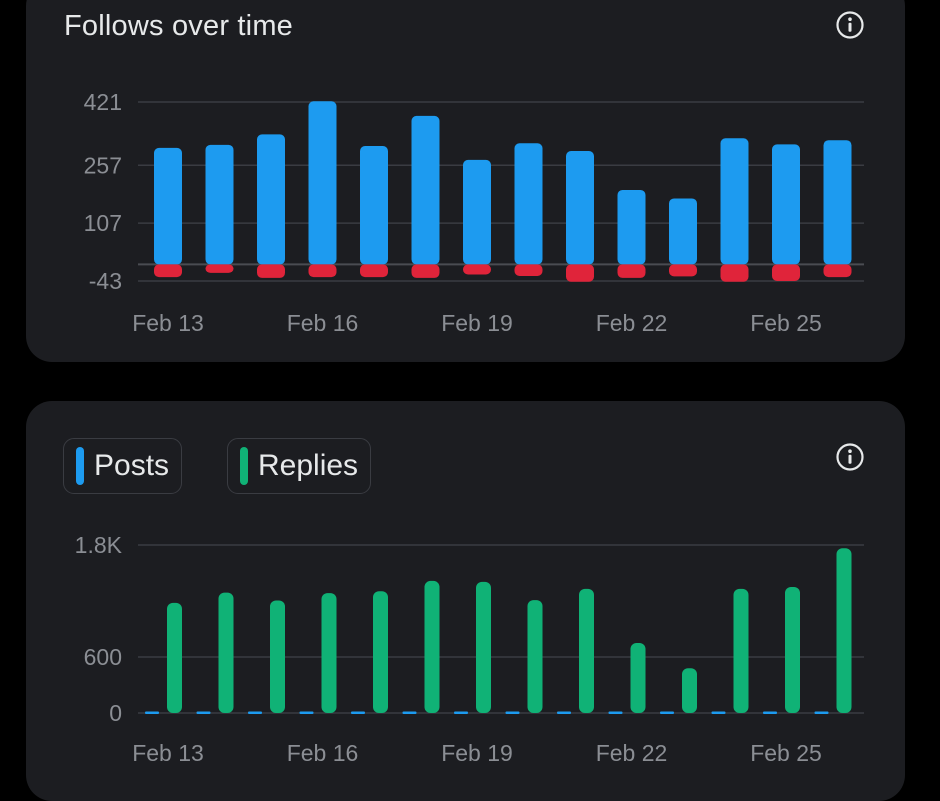 This screenshot has height=801, width=940. I want to click on y-tick-label: 257, so click(103, 165).